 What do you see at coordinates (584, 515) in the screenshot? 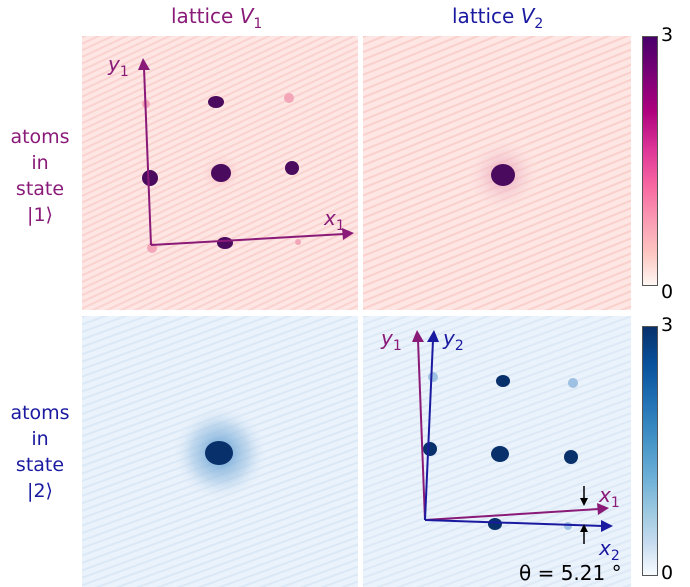
I see `angle-marker` at bounding box center [584, 515].